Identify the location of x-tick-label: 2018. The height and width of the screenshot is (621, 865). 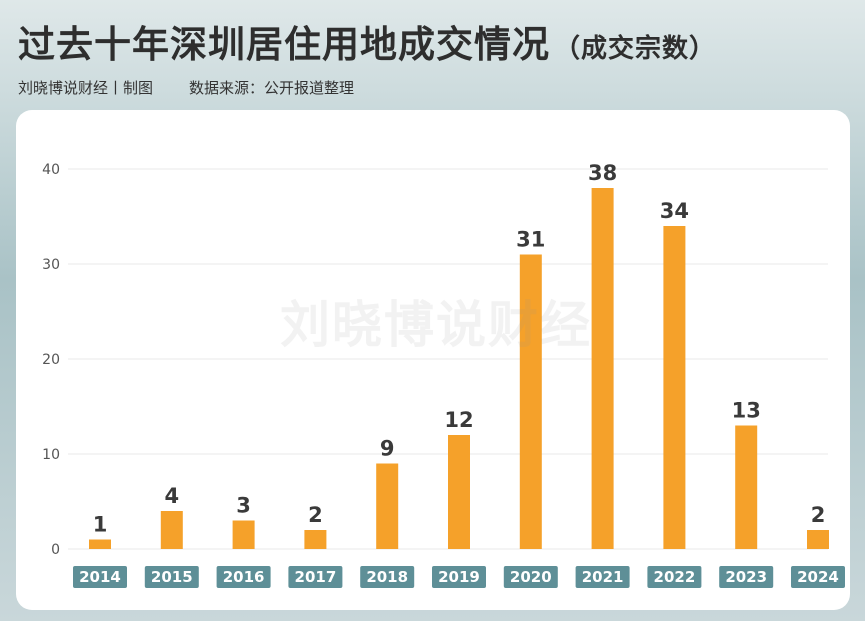
(387, 577).